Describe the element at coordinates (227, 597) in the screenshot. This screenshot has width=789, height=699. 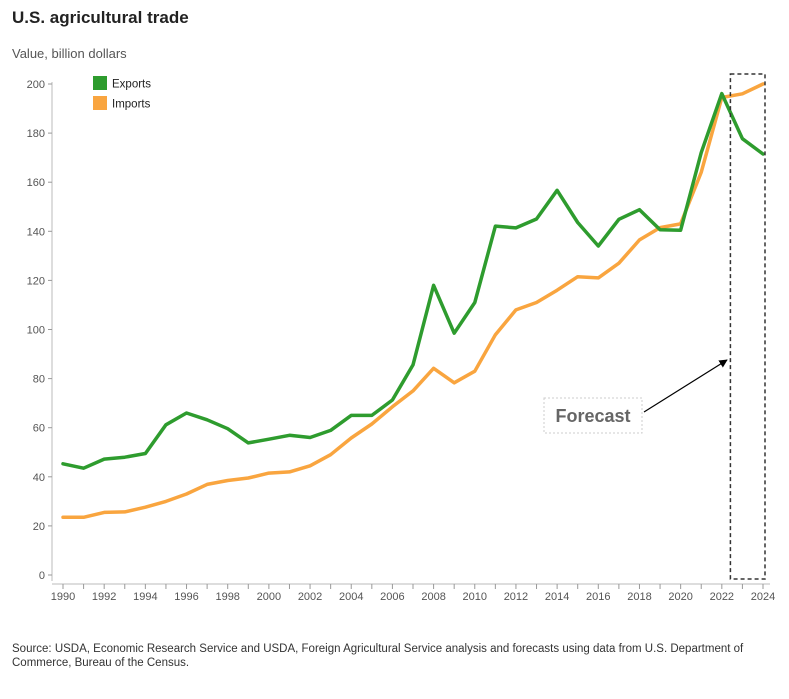
I see `x-tick-label: 1998` at that location.